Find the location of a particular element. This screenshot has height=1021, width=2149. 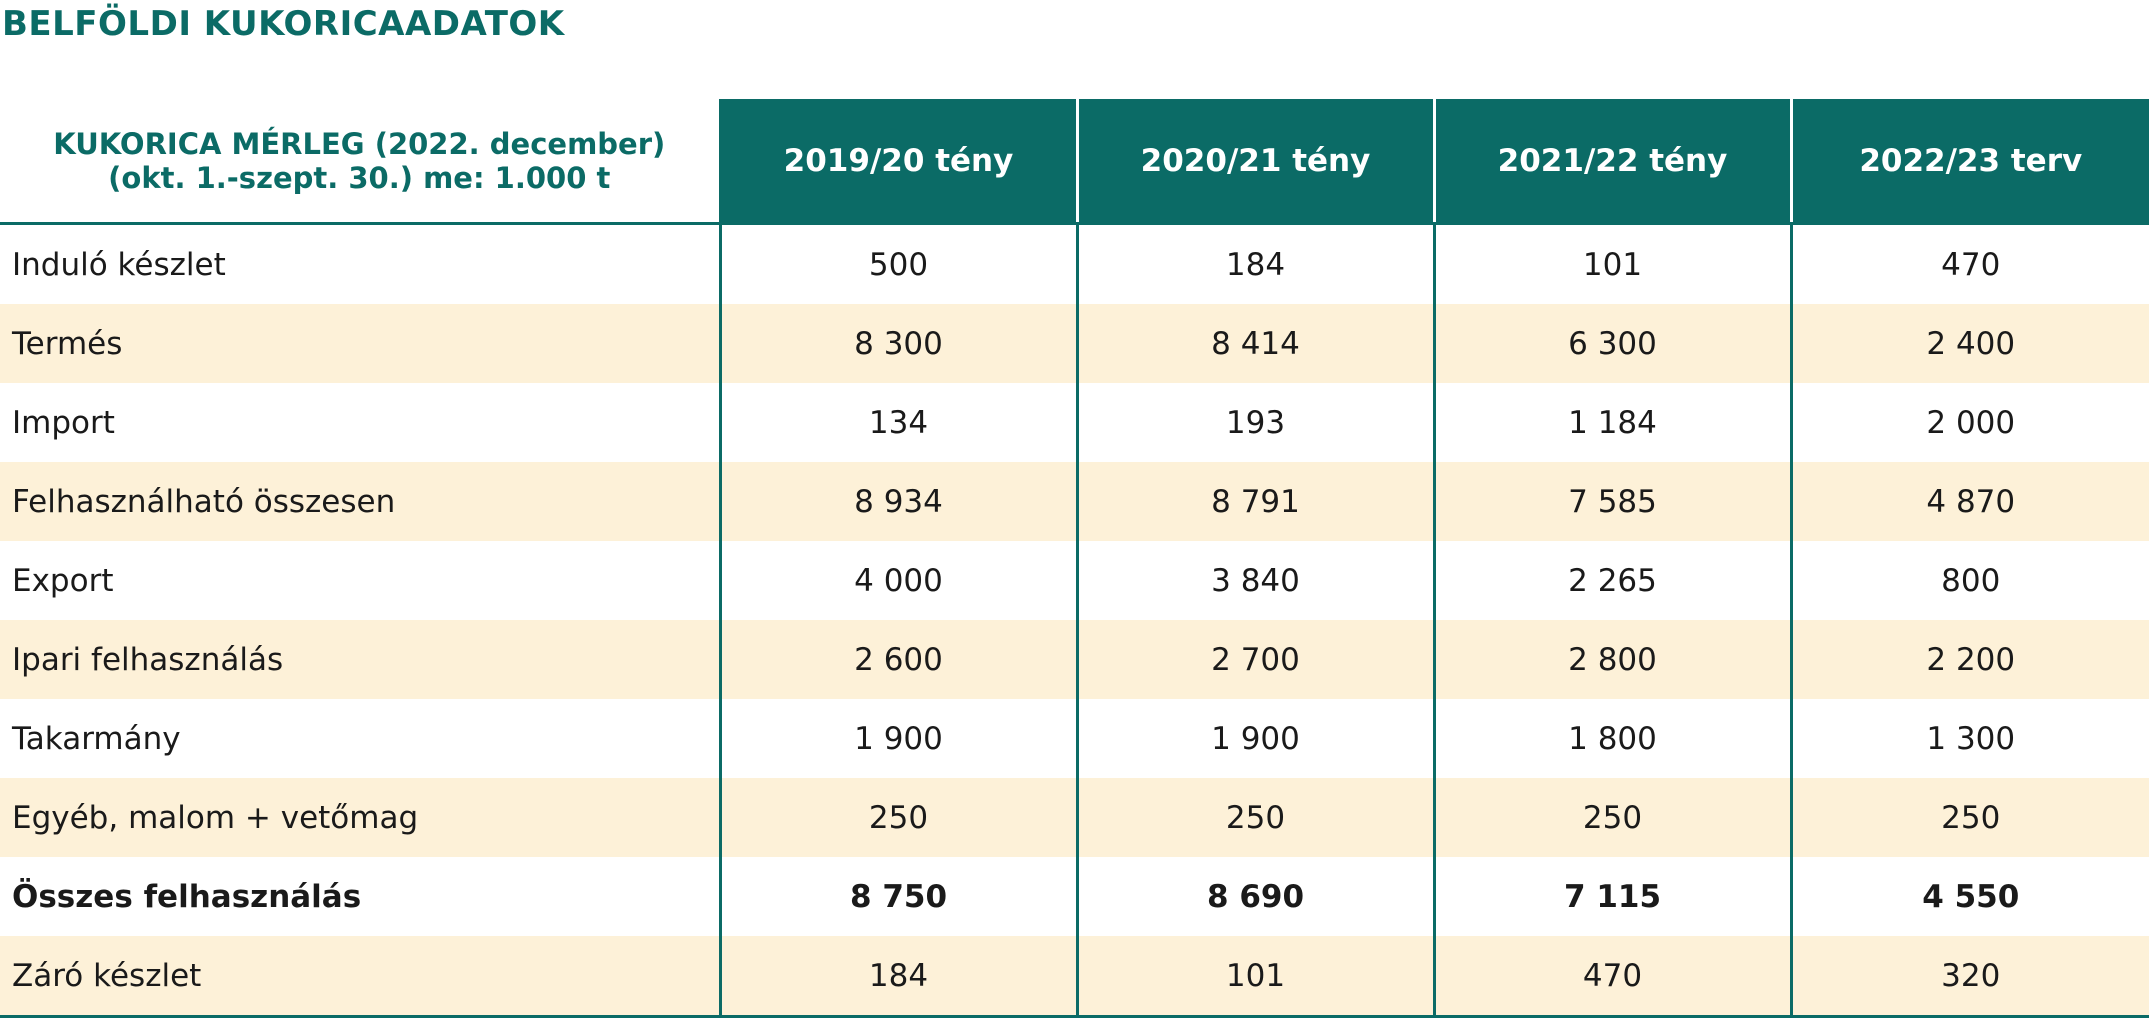

row-label: Takarmány is located at coordinates (361, 738).